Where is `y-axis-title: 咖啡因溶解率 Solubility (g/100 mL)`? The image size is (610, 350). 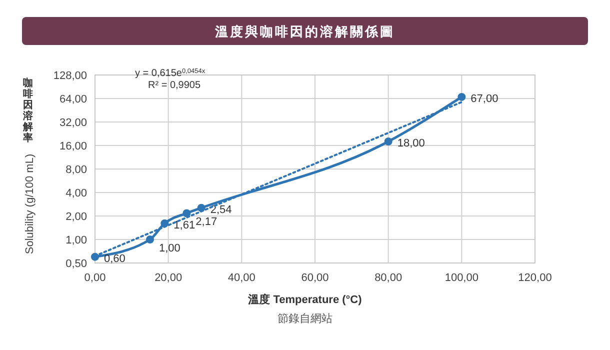 y-axis-title: 咖啡因溶解率 Solubility (g/100 mL) is located at coordinates (29, 165).